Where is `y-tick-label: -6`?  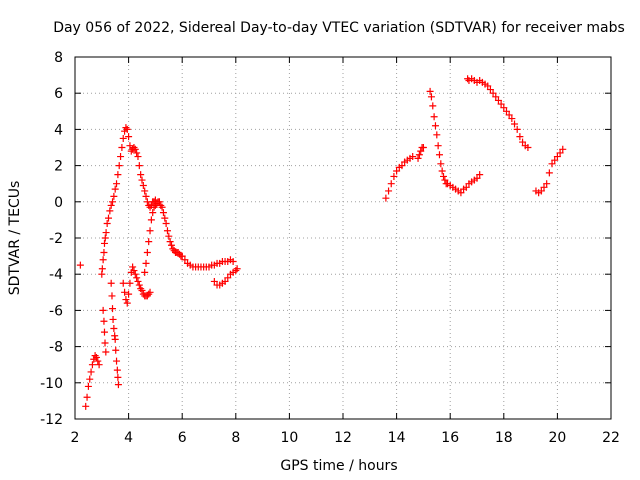
y-tick-label: -6 is located at coordinates (56, 311).